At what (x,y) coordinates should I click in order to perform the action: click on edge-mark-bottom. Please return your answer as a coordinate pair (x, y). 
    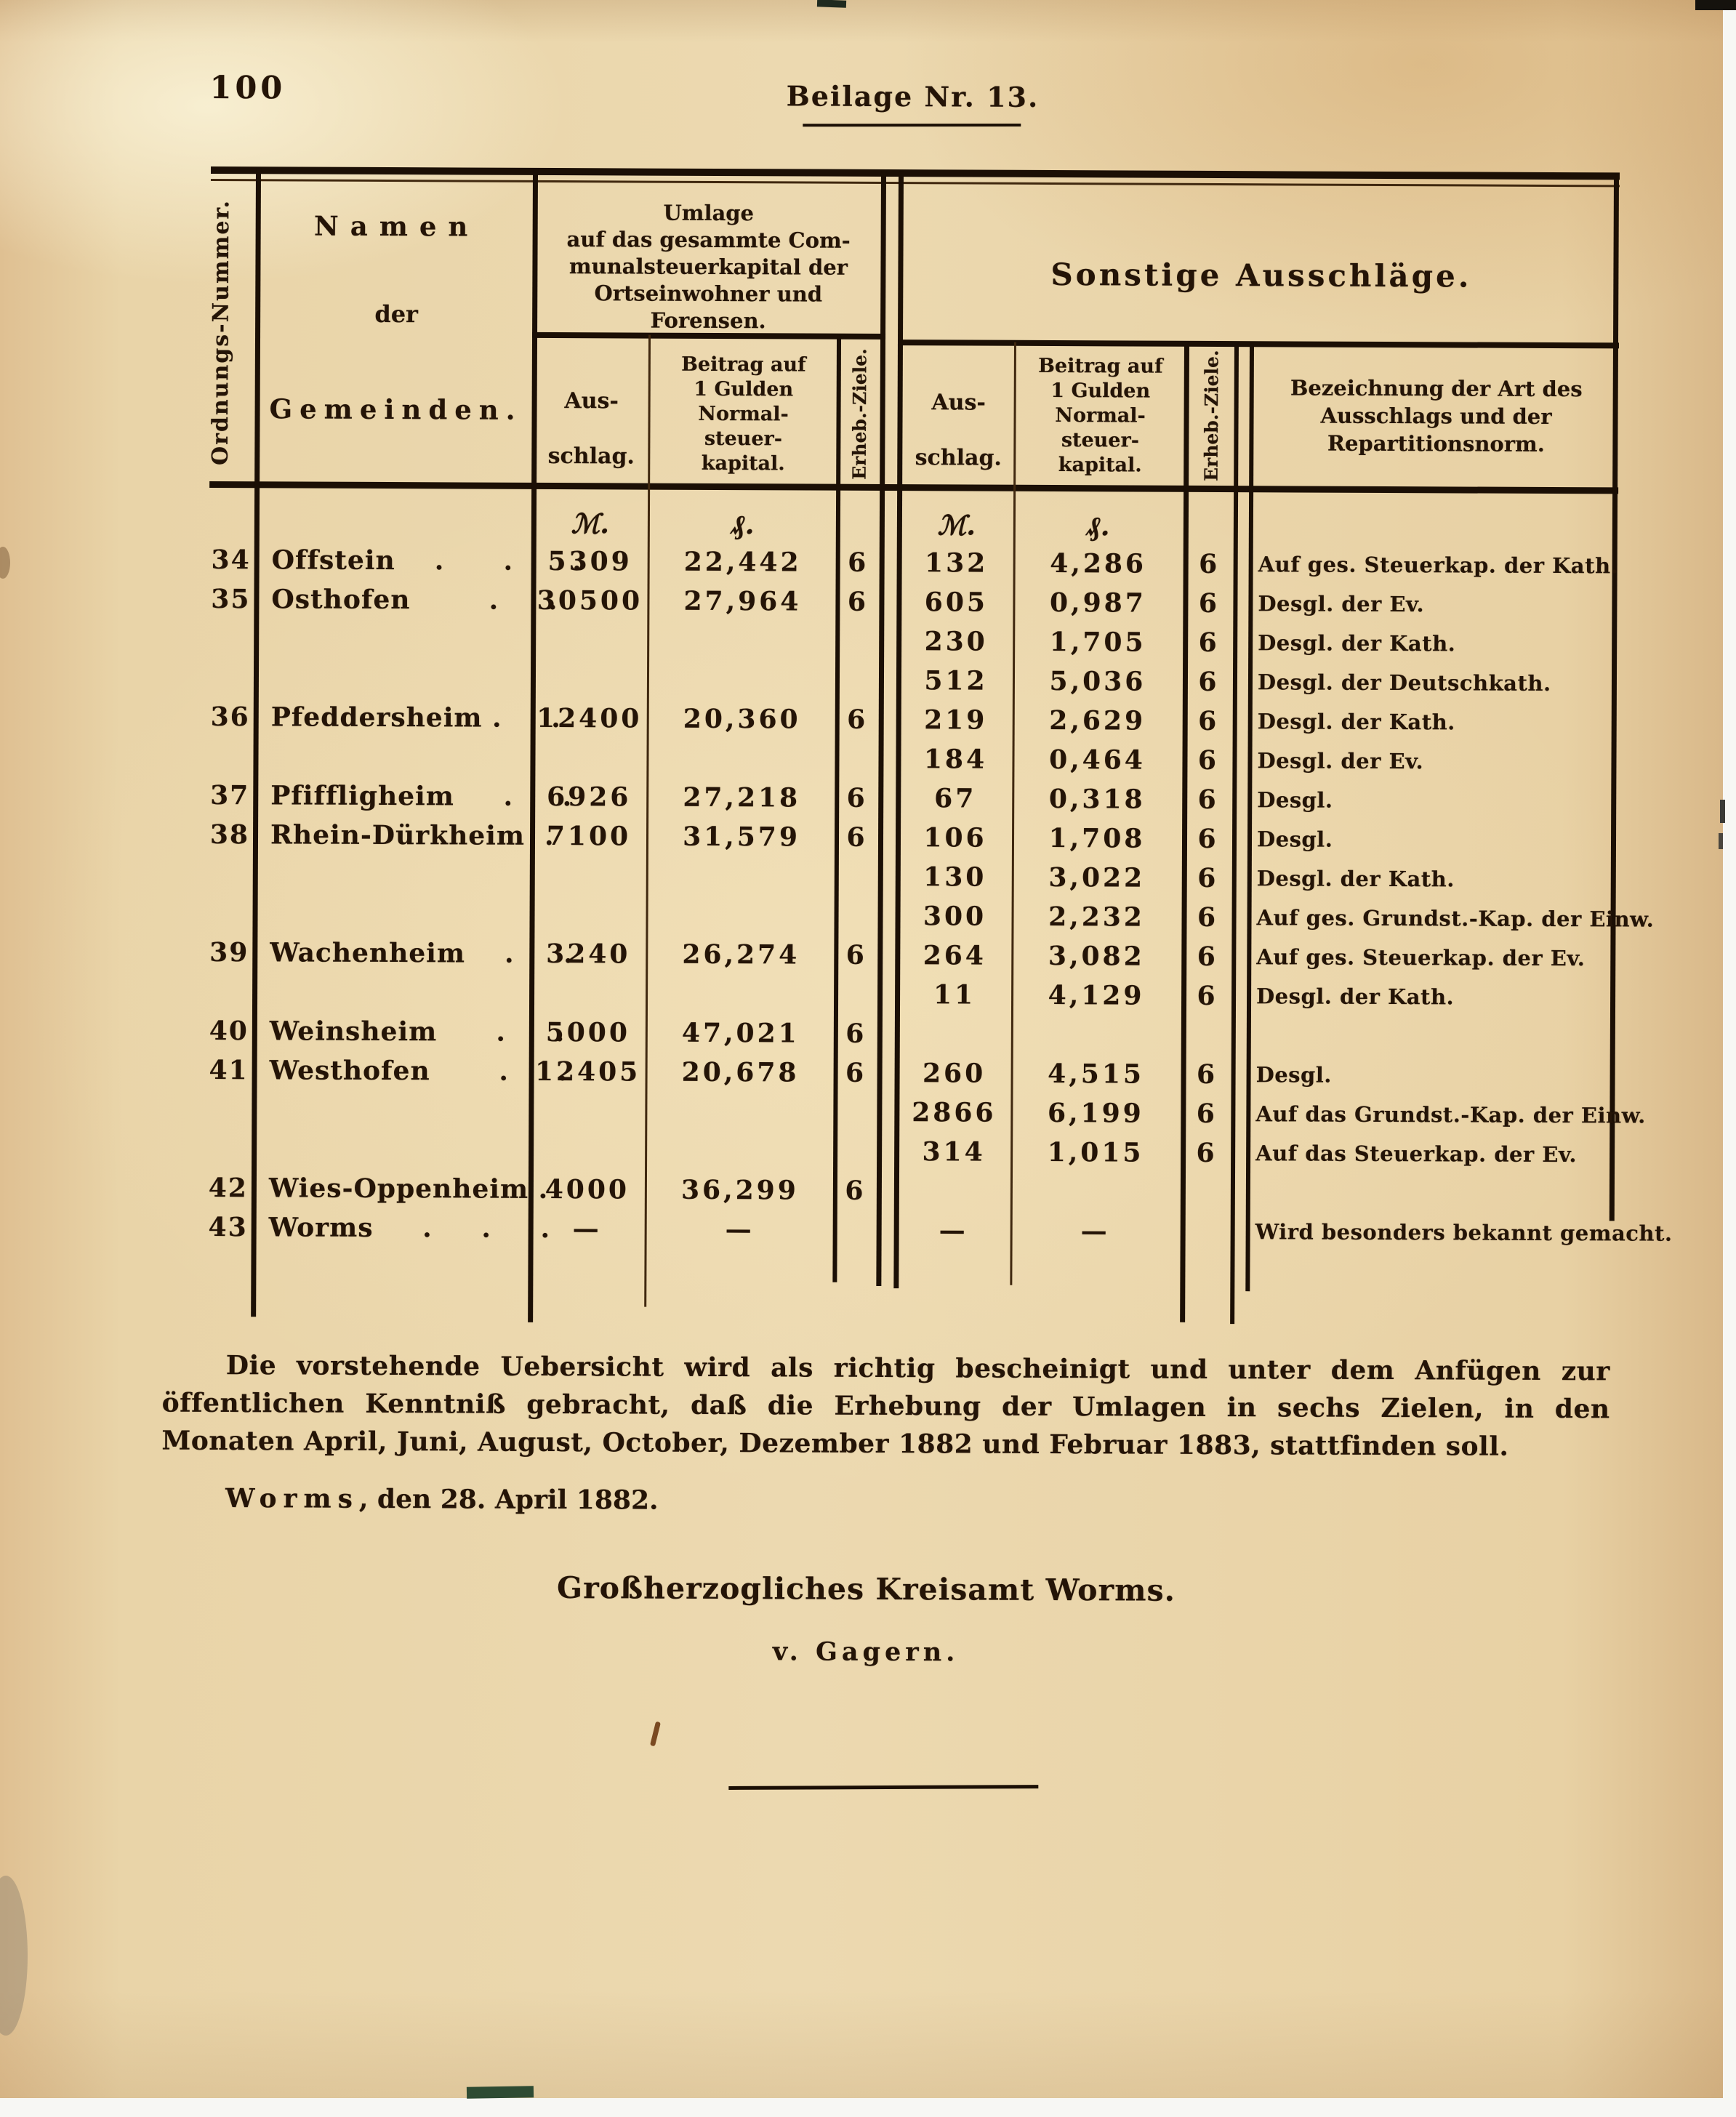
    Looking at the image, I should click on (500, 2092).